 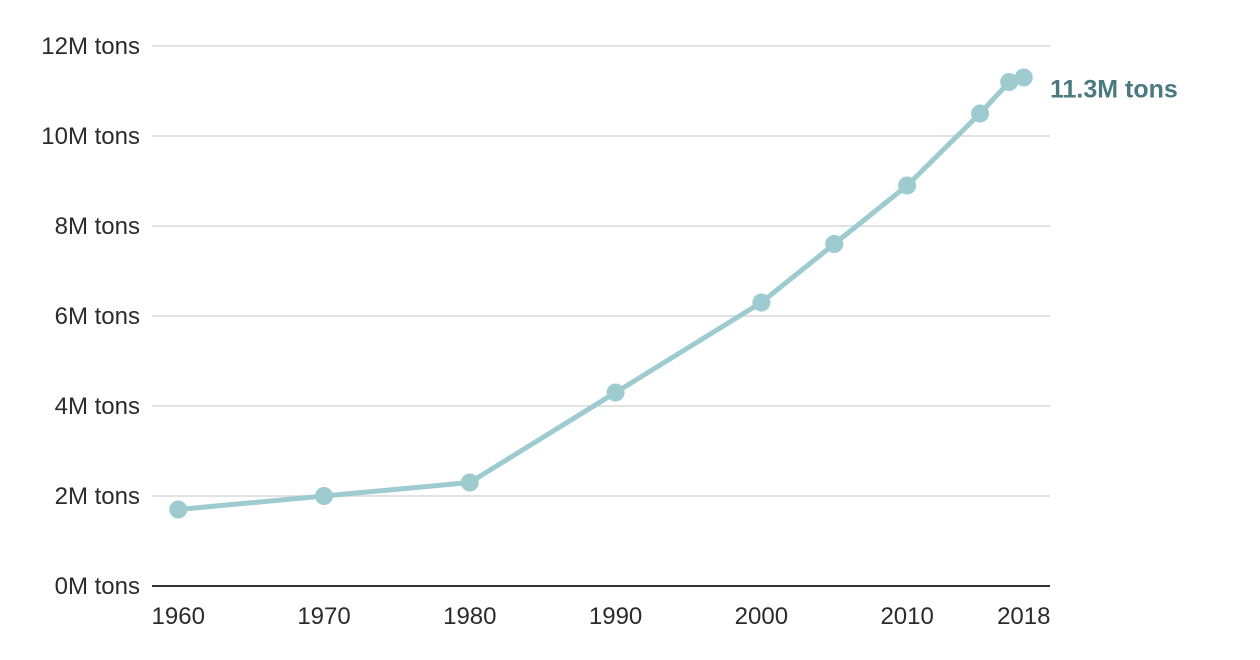 I want to click on x-tick-label: 1960, so click(x=178, y=616).